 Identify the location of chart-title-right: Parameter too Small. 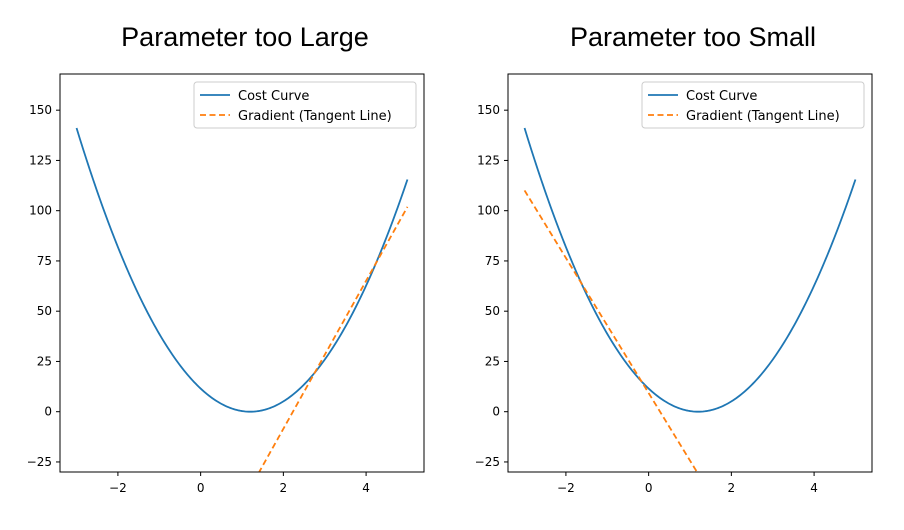
(693, 37).